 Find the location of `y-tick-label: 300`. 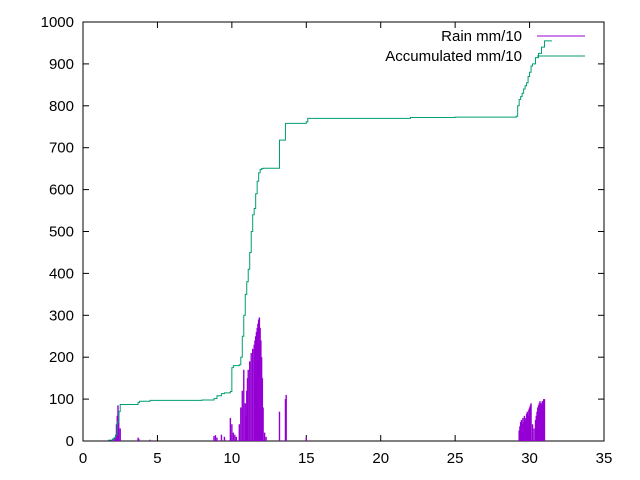

y-tick-label: 300 is located at coordinates (61, 315).